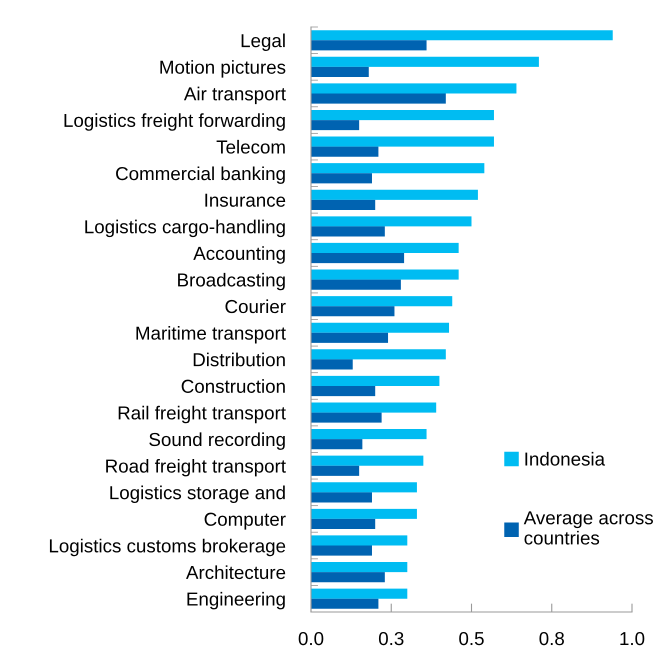 This screenshot has width=669, height=665. Describe the element at coordinates (235, 95) in the screenshot. I see `y-tick-label: Air transport` at that location.